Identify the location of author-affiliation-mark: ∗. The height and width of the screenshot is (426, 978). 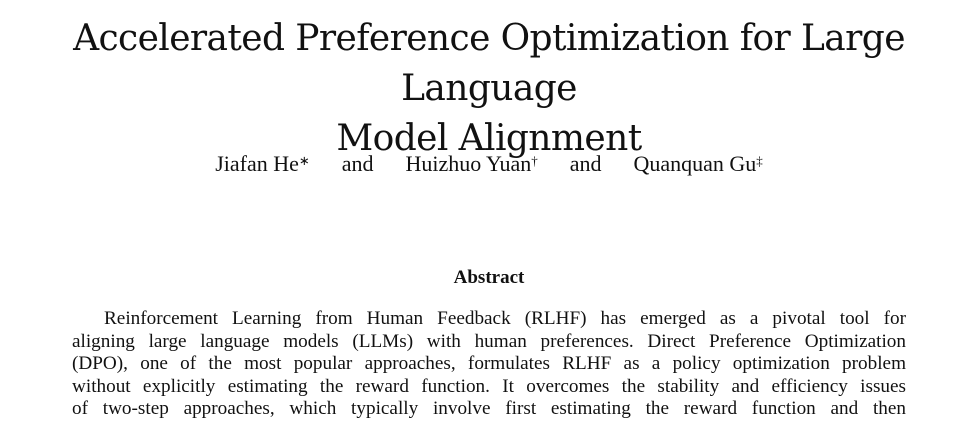
(304, 160).